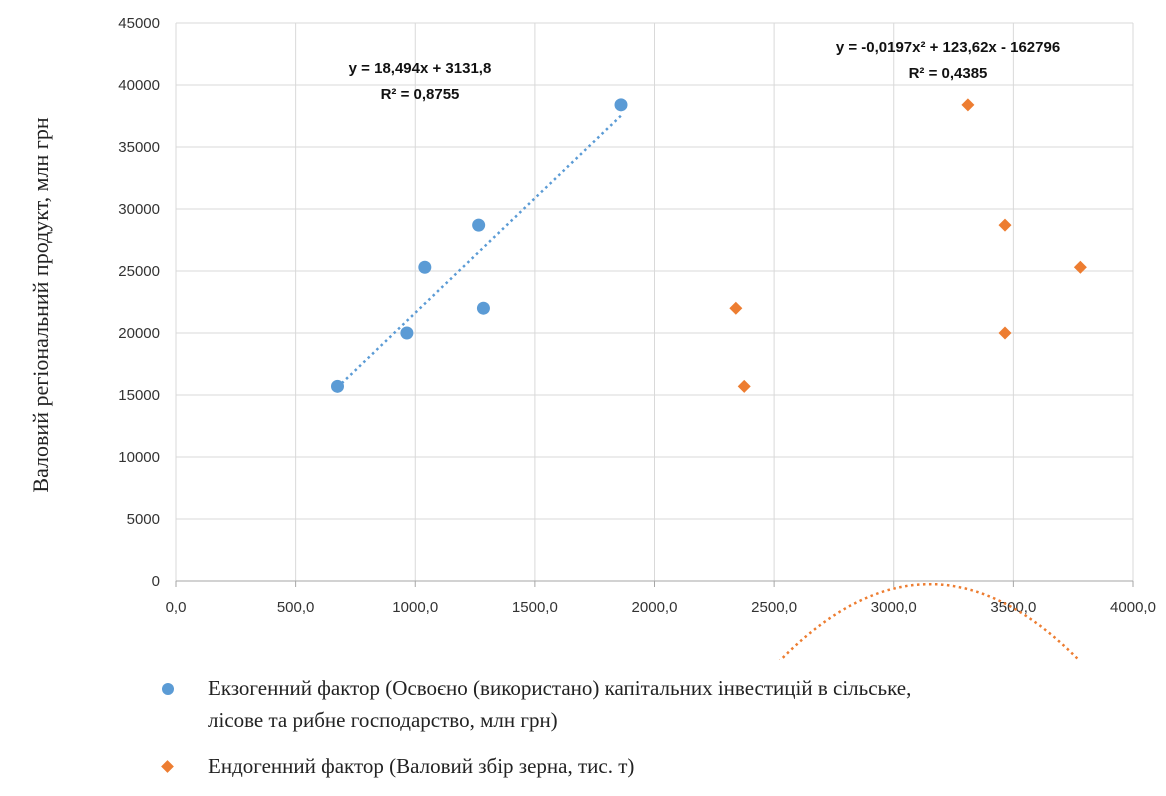 This screenshot has width=1166, height=796. Describe the element at coordinates (139, 271) in the screenshot. I see `y-tick-label: 25000` at that location.